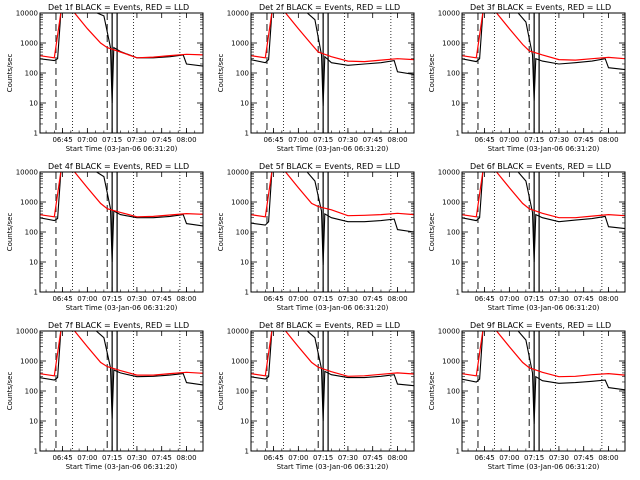 This screenshot has width=640, height=480. Describe the element at coordinates (540, 166) in the screenshot. I see `panel-title: Det 6f BLACK = Events, RED = LLD` at that location.